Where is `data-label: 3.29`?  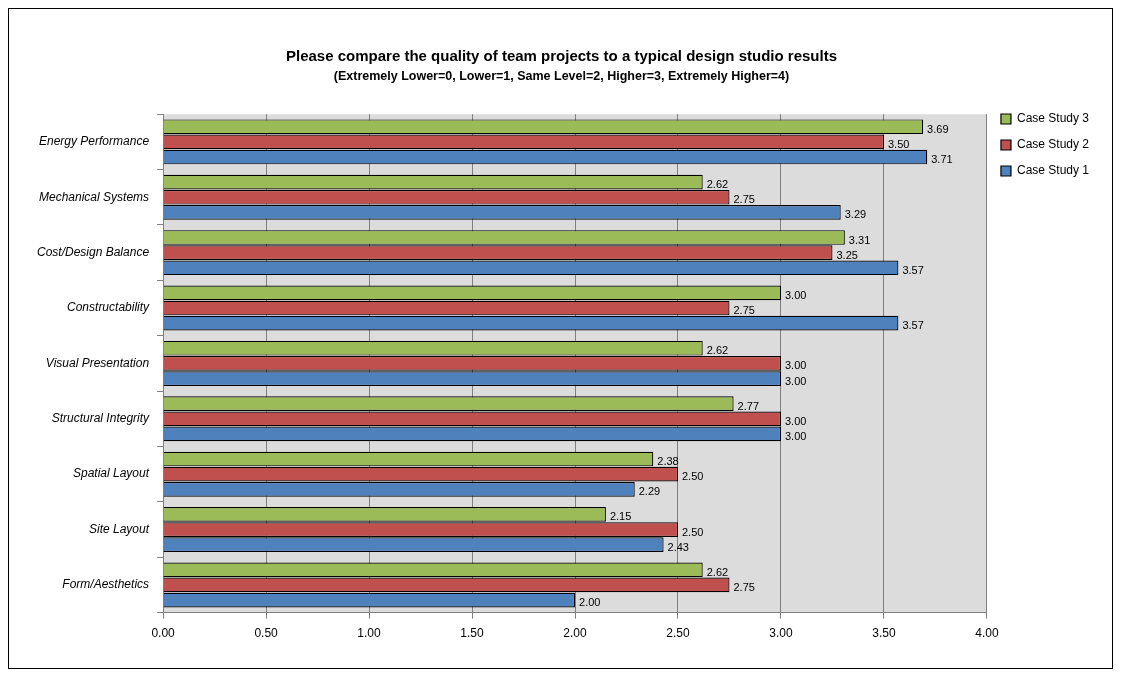 data-label: 3.29 is located at coordinates (855, 214).